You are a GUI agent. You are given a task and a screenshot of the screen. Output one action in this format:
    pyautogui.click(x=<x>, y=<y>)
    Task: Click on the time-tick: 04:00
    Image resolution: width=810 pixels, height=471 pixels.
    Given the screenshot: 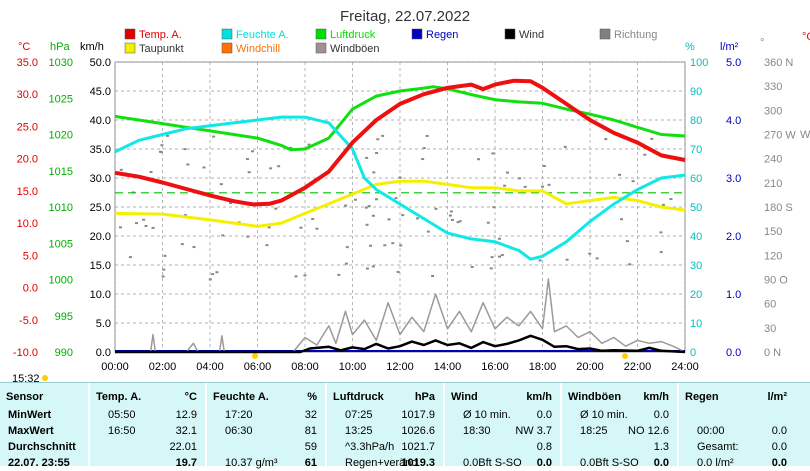 What is the action you would take?
    pyautogui.click(x=210, y=367)
    